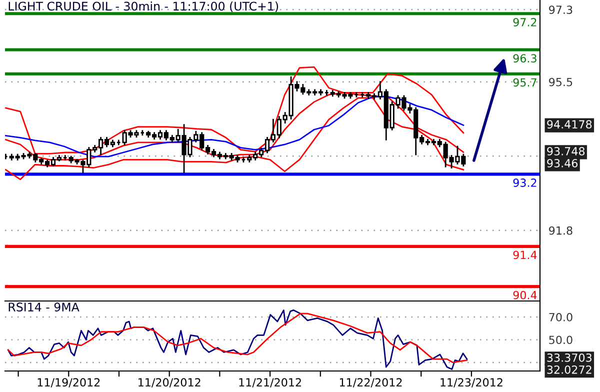  Describe the element at coordinates (560, 340) in the screenshot. I see `y-tick-label: 50.0` at that location.